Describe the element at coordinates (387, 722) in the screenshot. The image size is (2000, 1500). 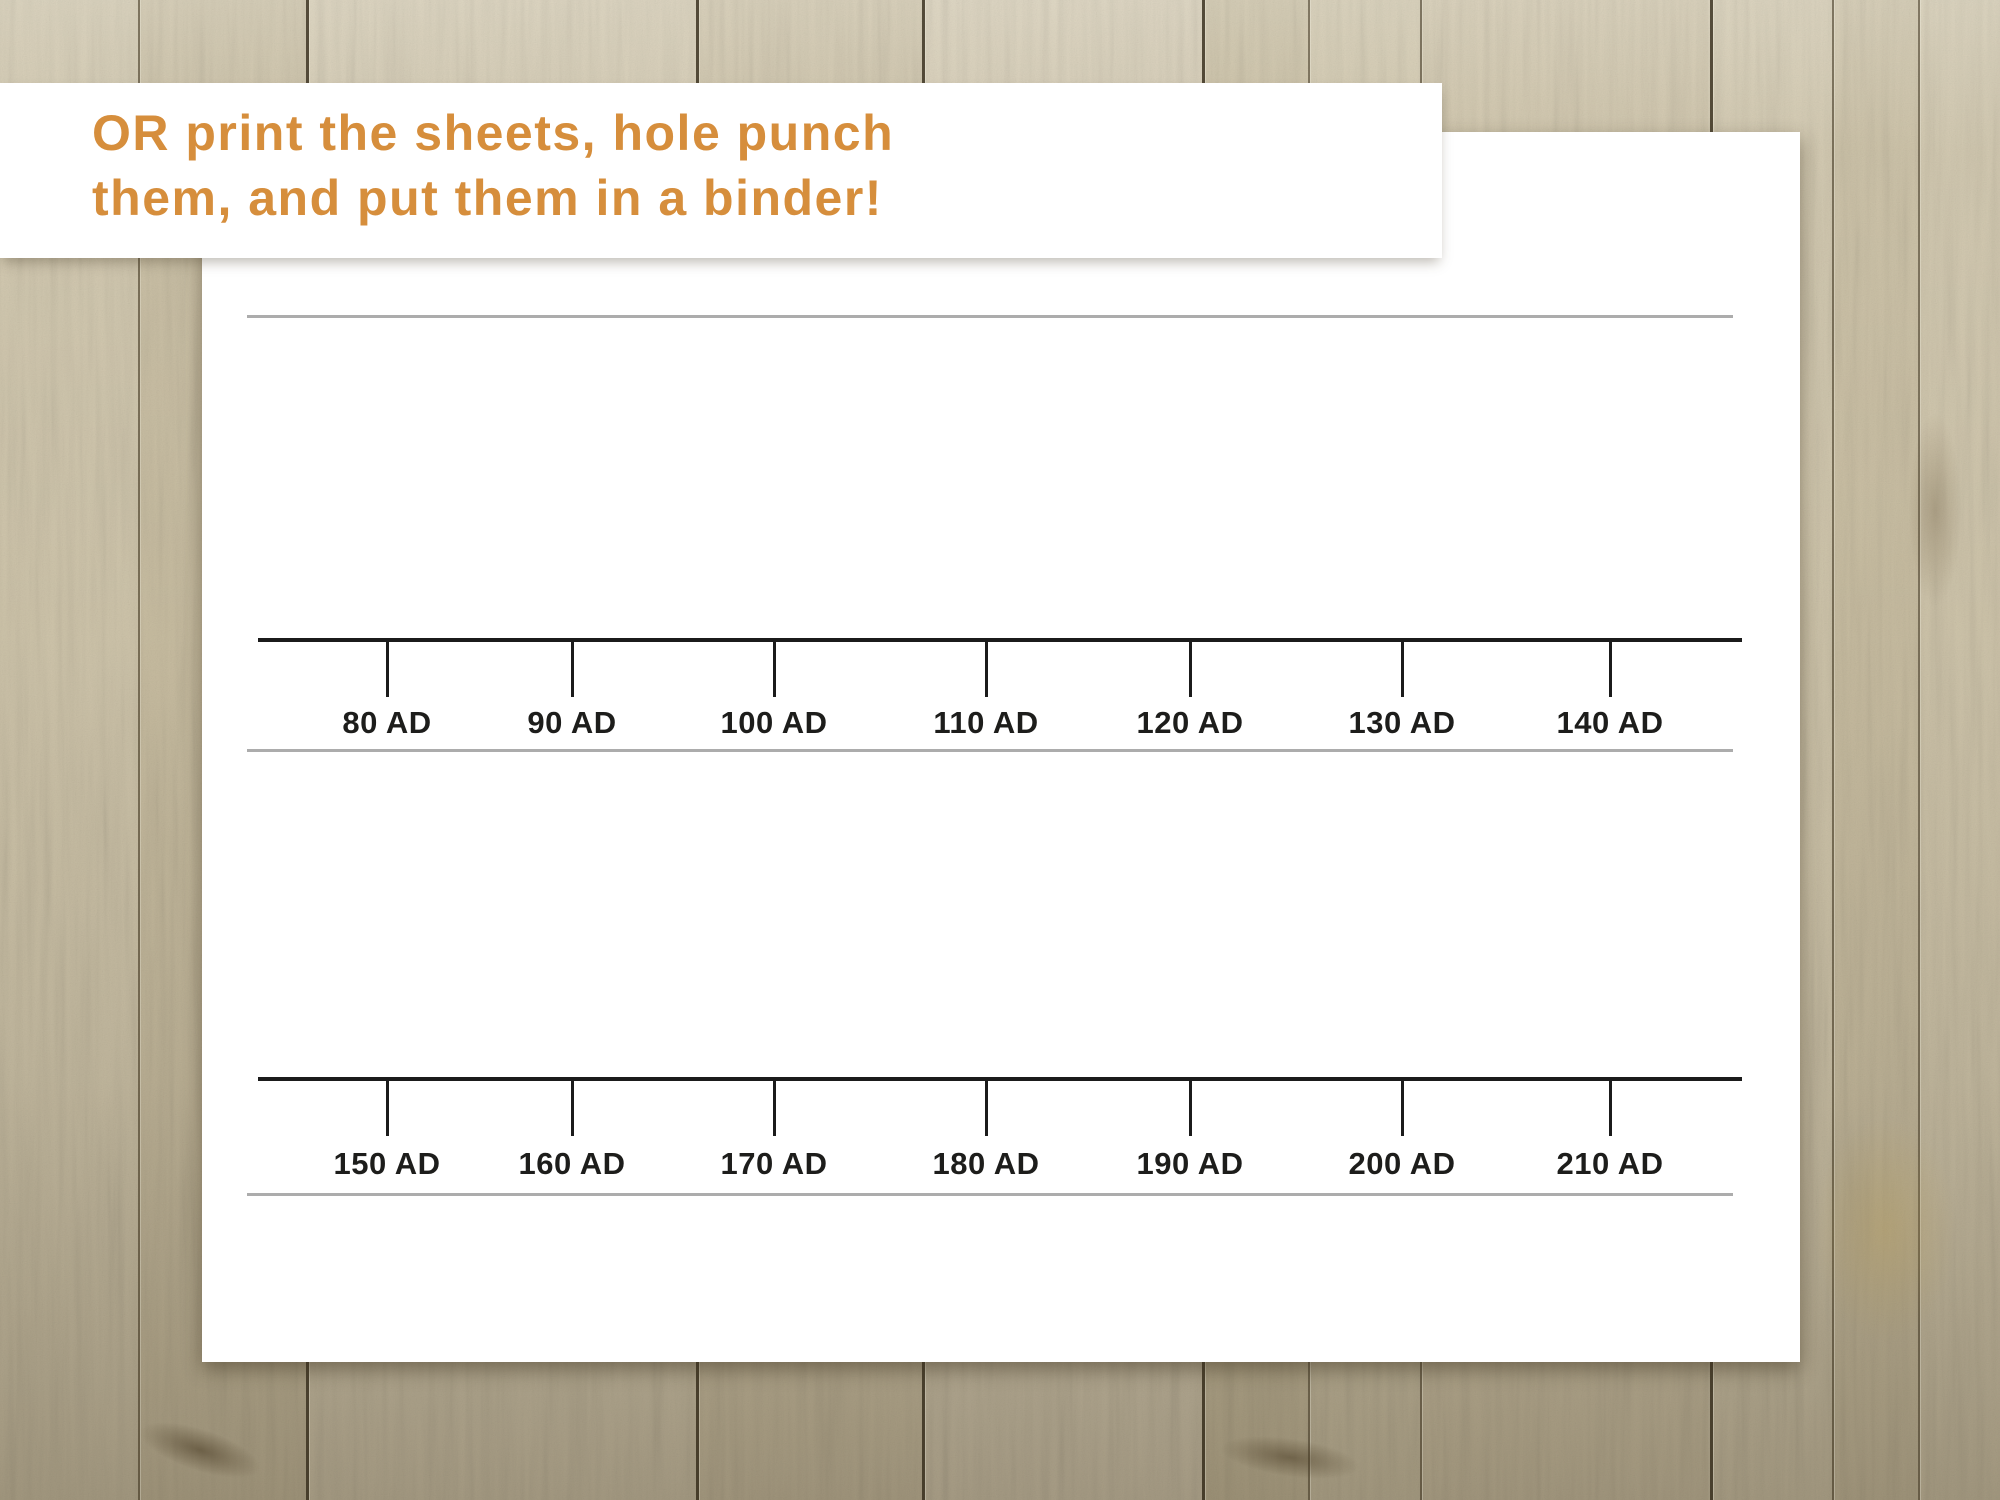
I see `timeline-tick-label: 80 AD` at that location.